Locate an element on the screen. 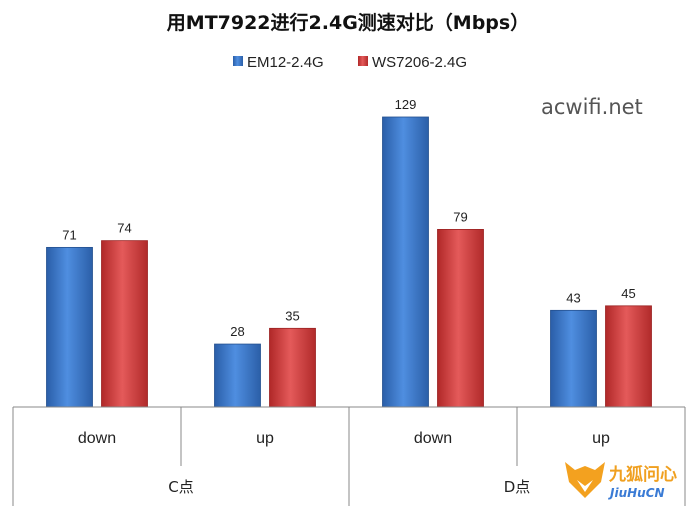  chart-title: 用MT7922进行2.4G测速对比（Mbps） is located at coordinates (348, 22).